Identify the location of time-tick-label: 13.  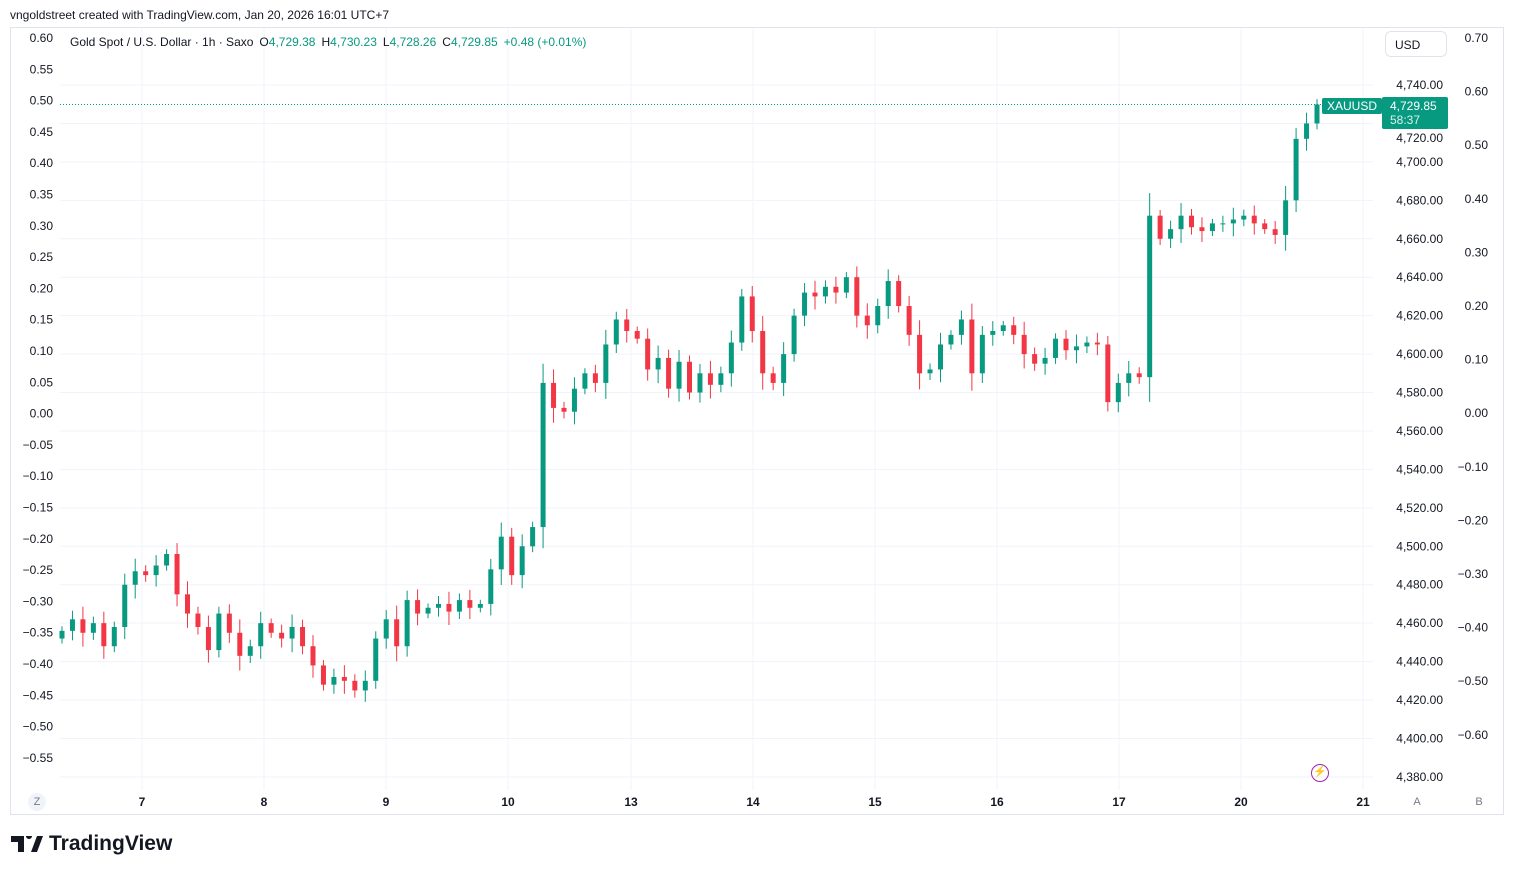
(631, 802).